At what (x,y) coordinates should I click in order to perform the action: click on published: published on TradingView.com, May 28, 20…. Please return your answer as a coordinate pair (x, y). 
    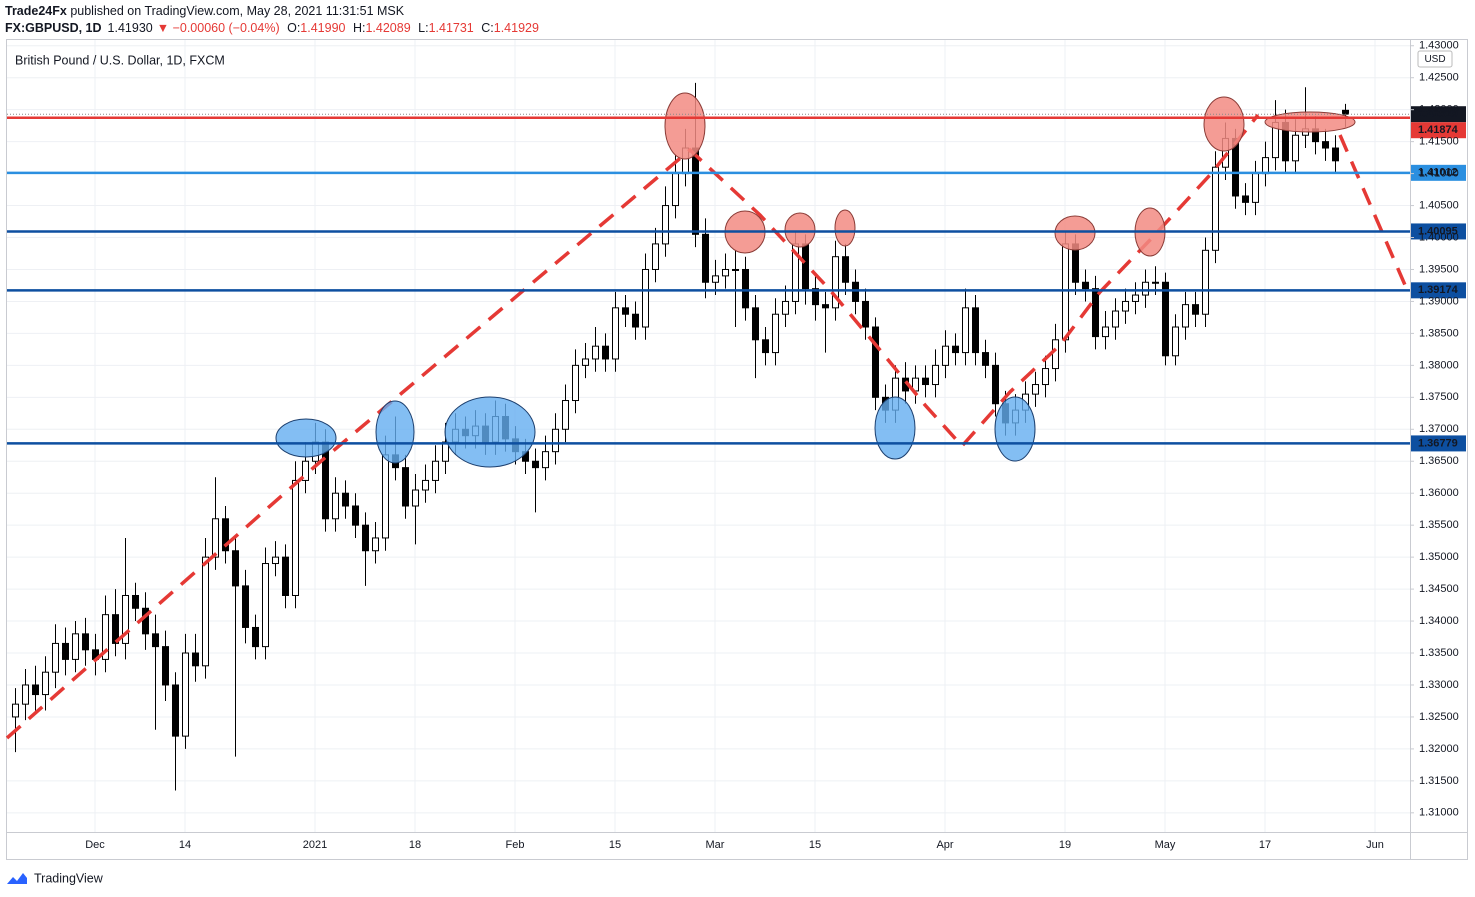
    Looking at the image, I should click on (236, 11).